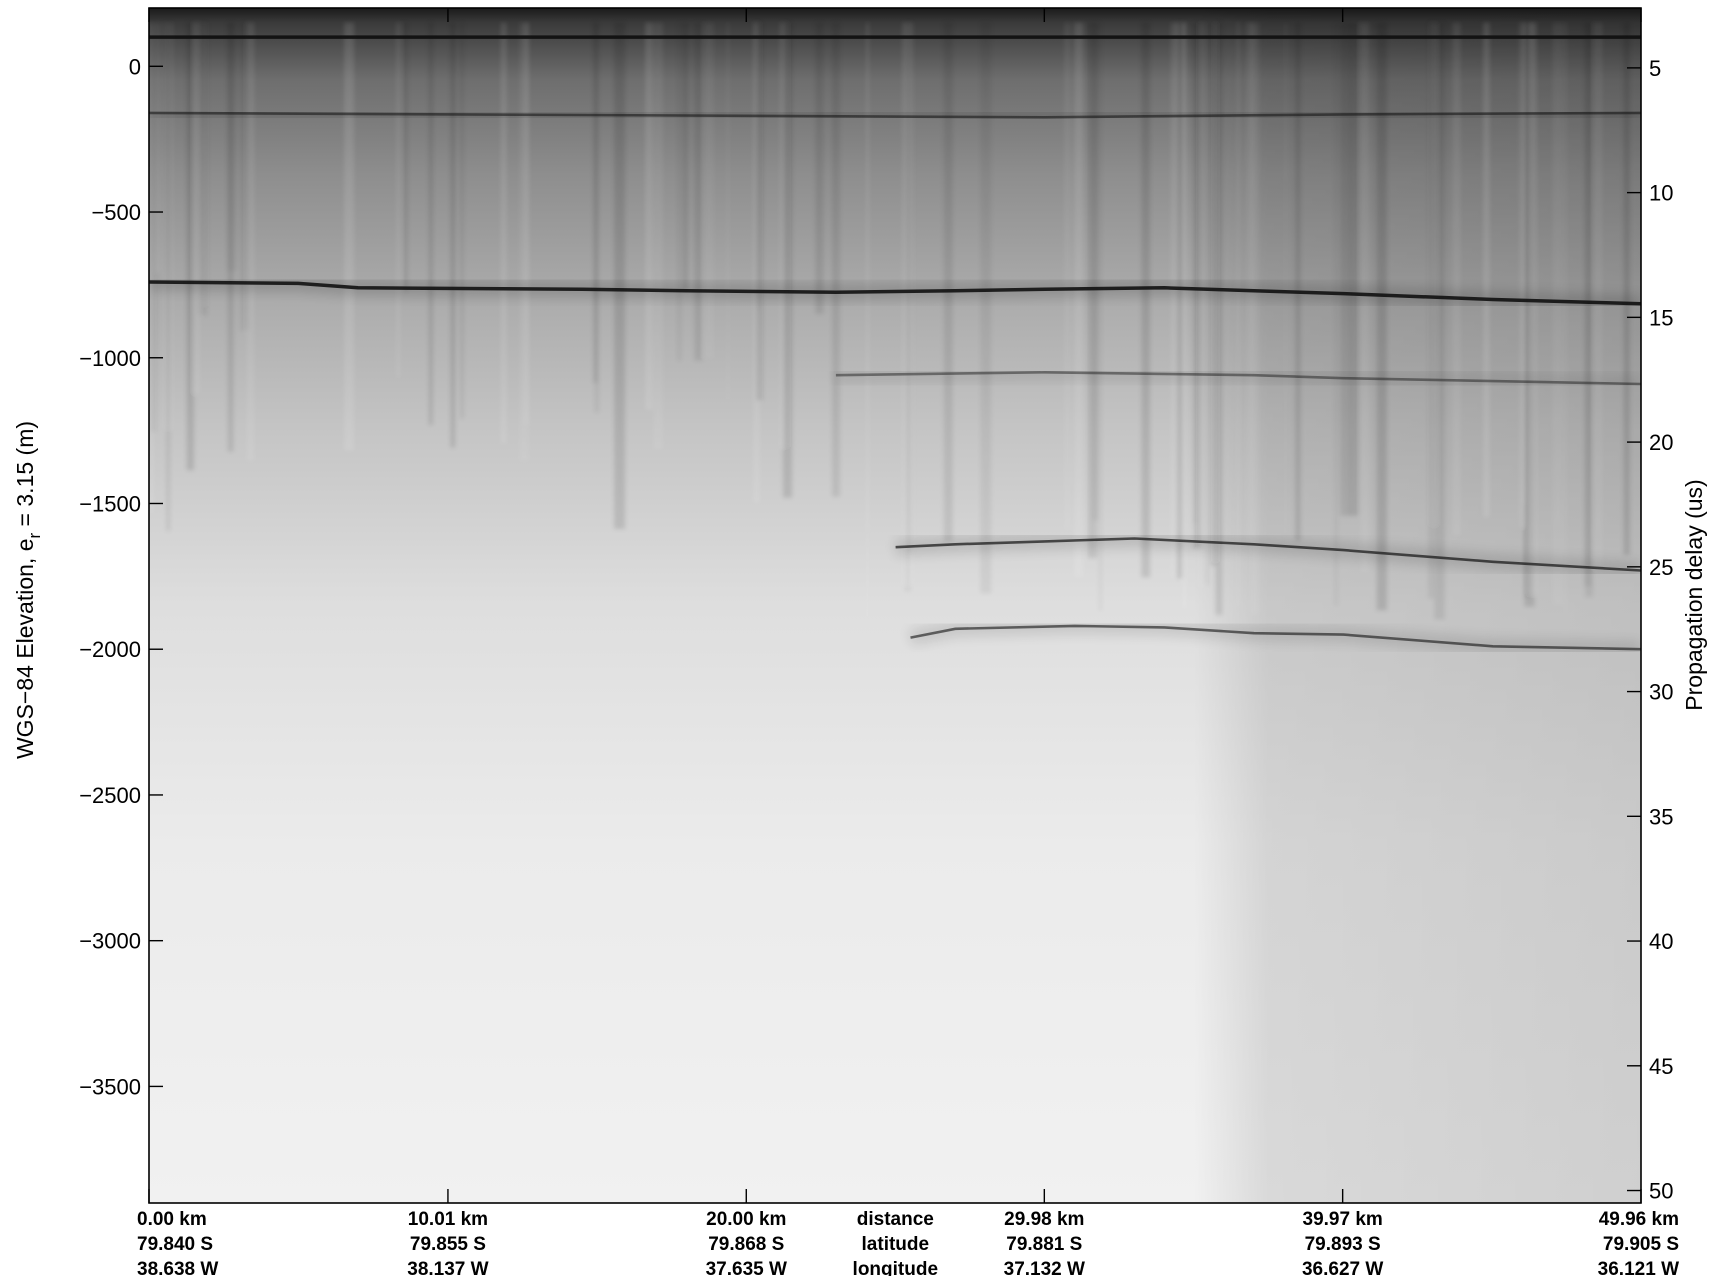 The height and width of the screenshot is (1276, 1726). I want to click on right-axis: 5 10 15 20 25 30 35 40 45 50, so click(1650, 630).